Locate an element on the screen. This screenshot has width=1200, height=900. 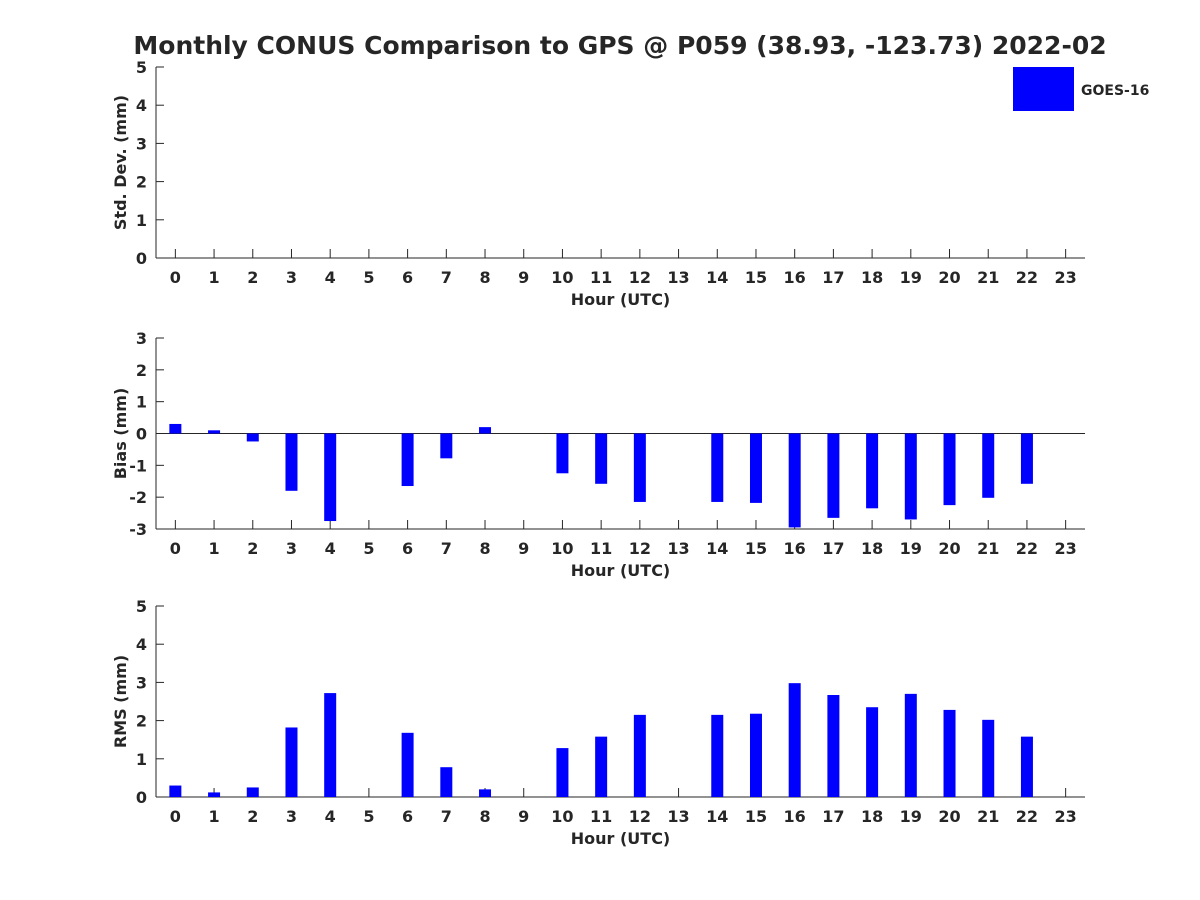
y-axis-label: Bias (mm) is located at coordinates (120, 434).